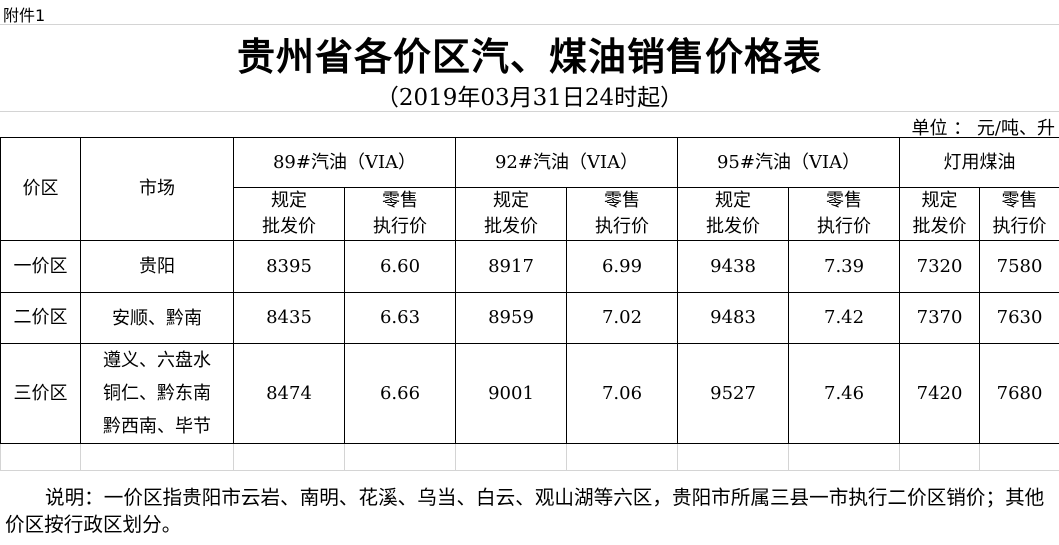 The width and height of the screenshot is (1059, 545). I want to click on zone-cell: 一价区, so click(40, 266).